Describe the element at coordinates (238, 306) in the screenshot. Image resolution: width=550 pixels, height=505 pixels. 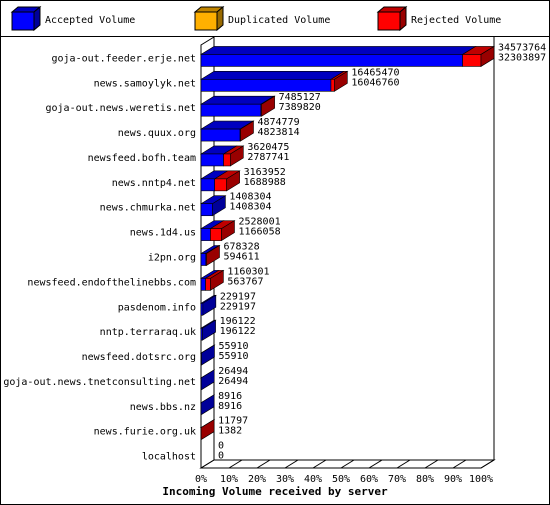
I see `accepted-label: 229197` at that location.